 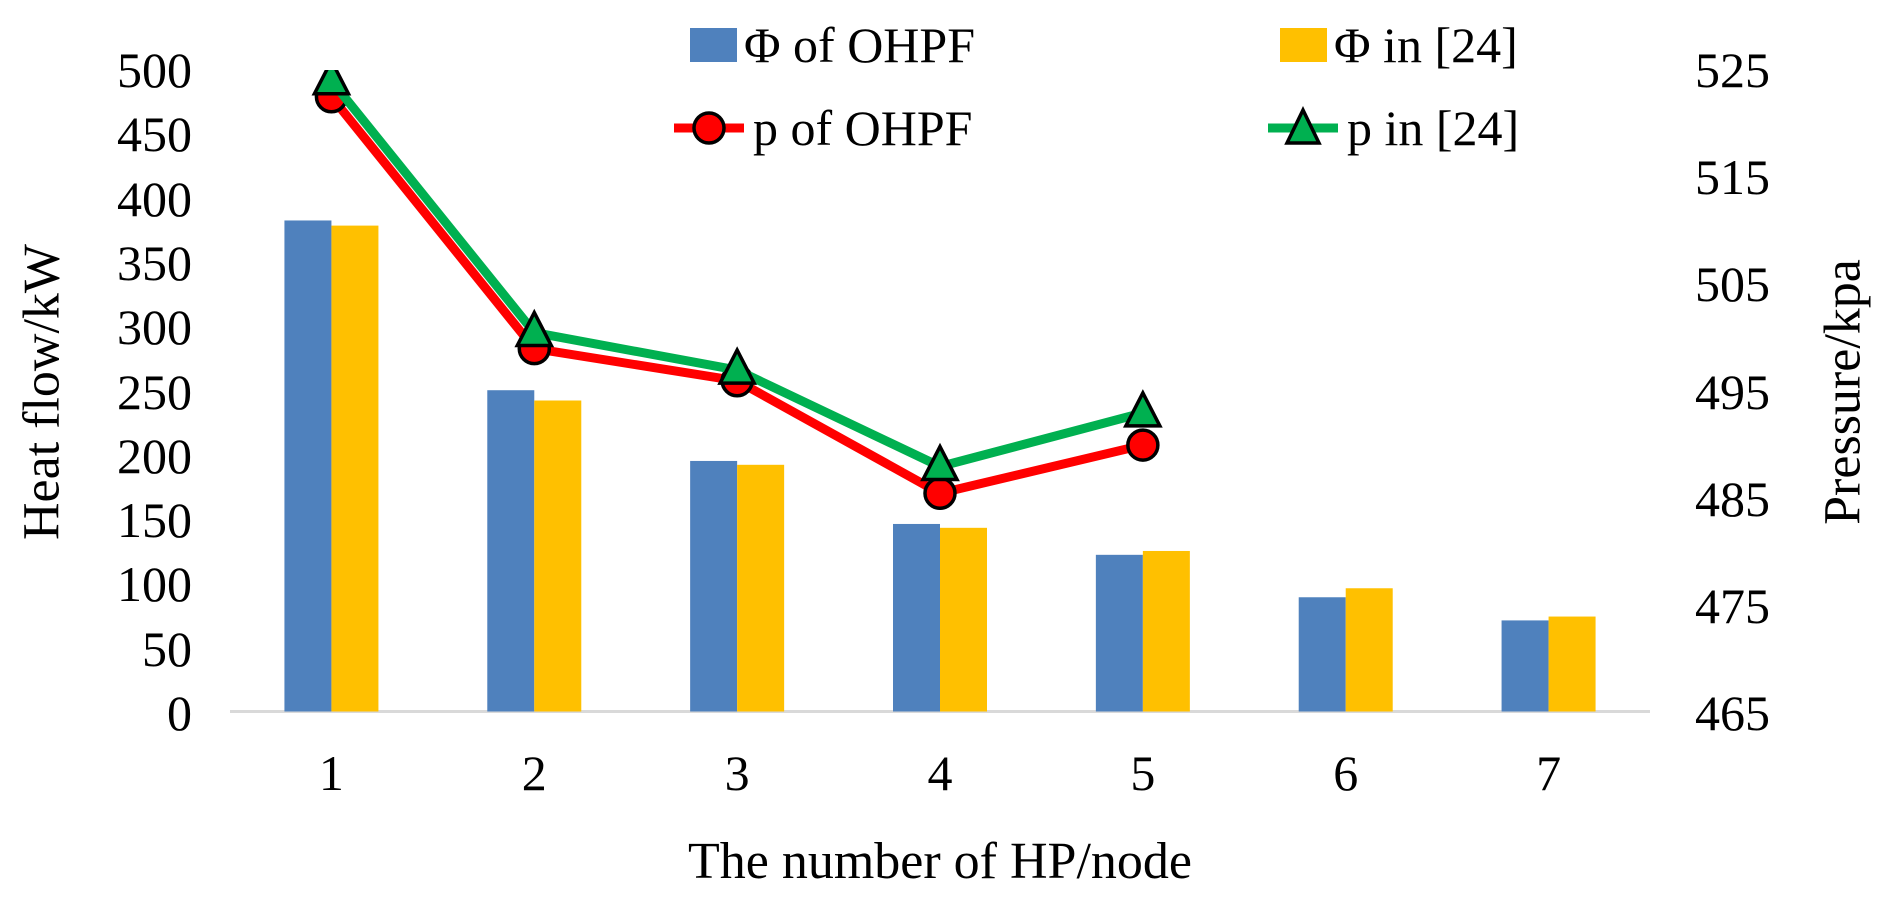 I want to click on x-tick-label: 5, so click(x=1143, y=773).